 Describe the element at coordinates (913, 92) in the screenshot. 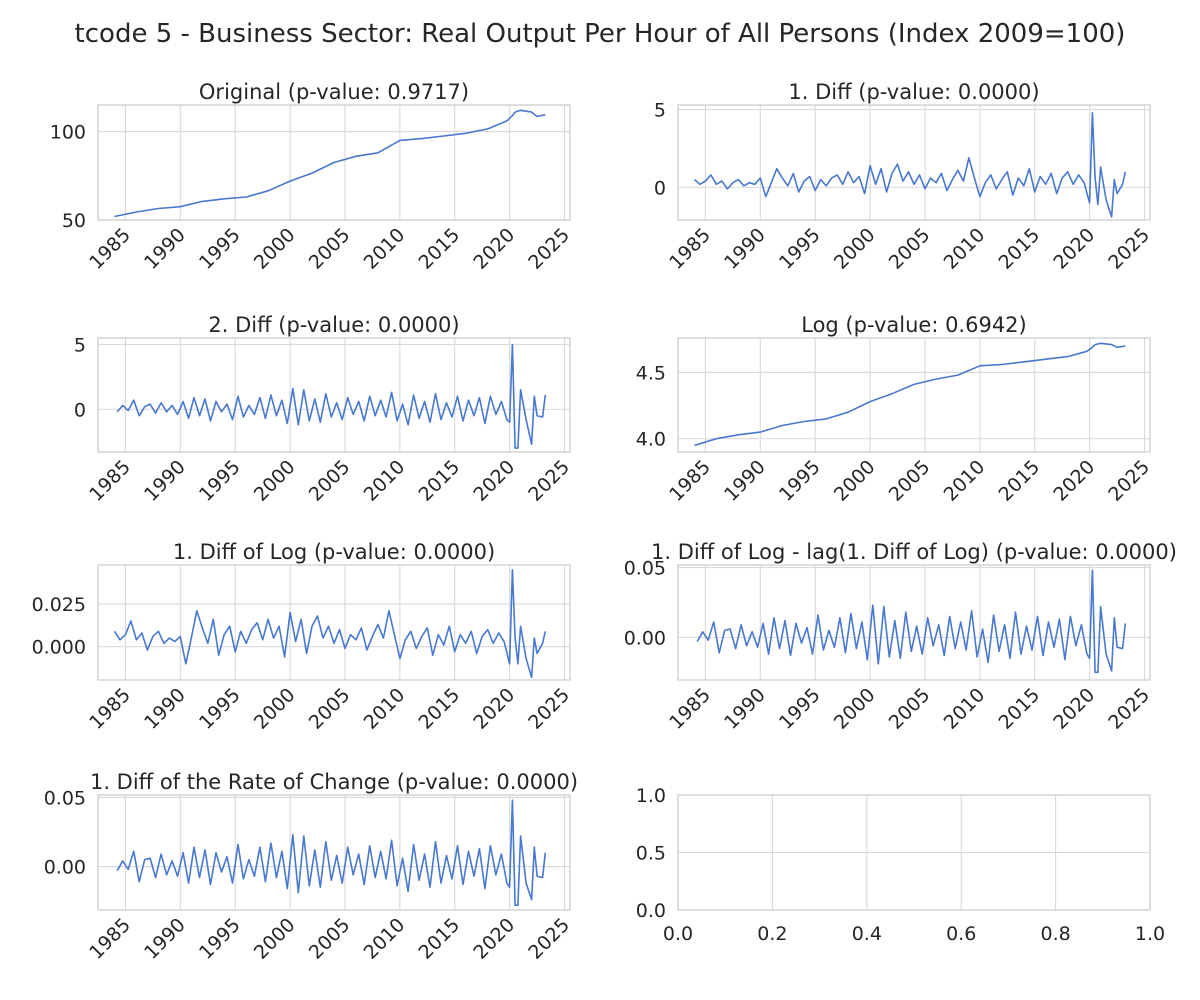

I see `subplot-title: 1. Diff (p-value: 0.0000)` at that location.